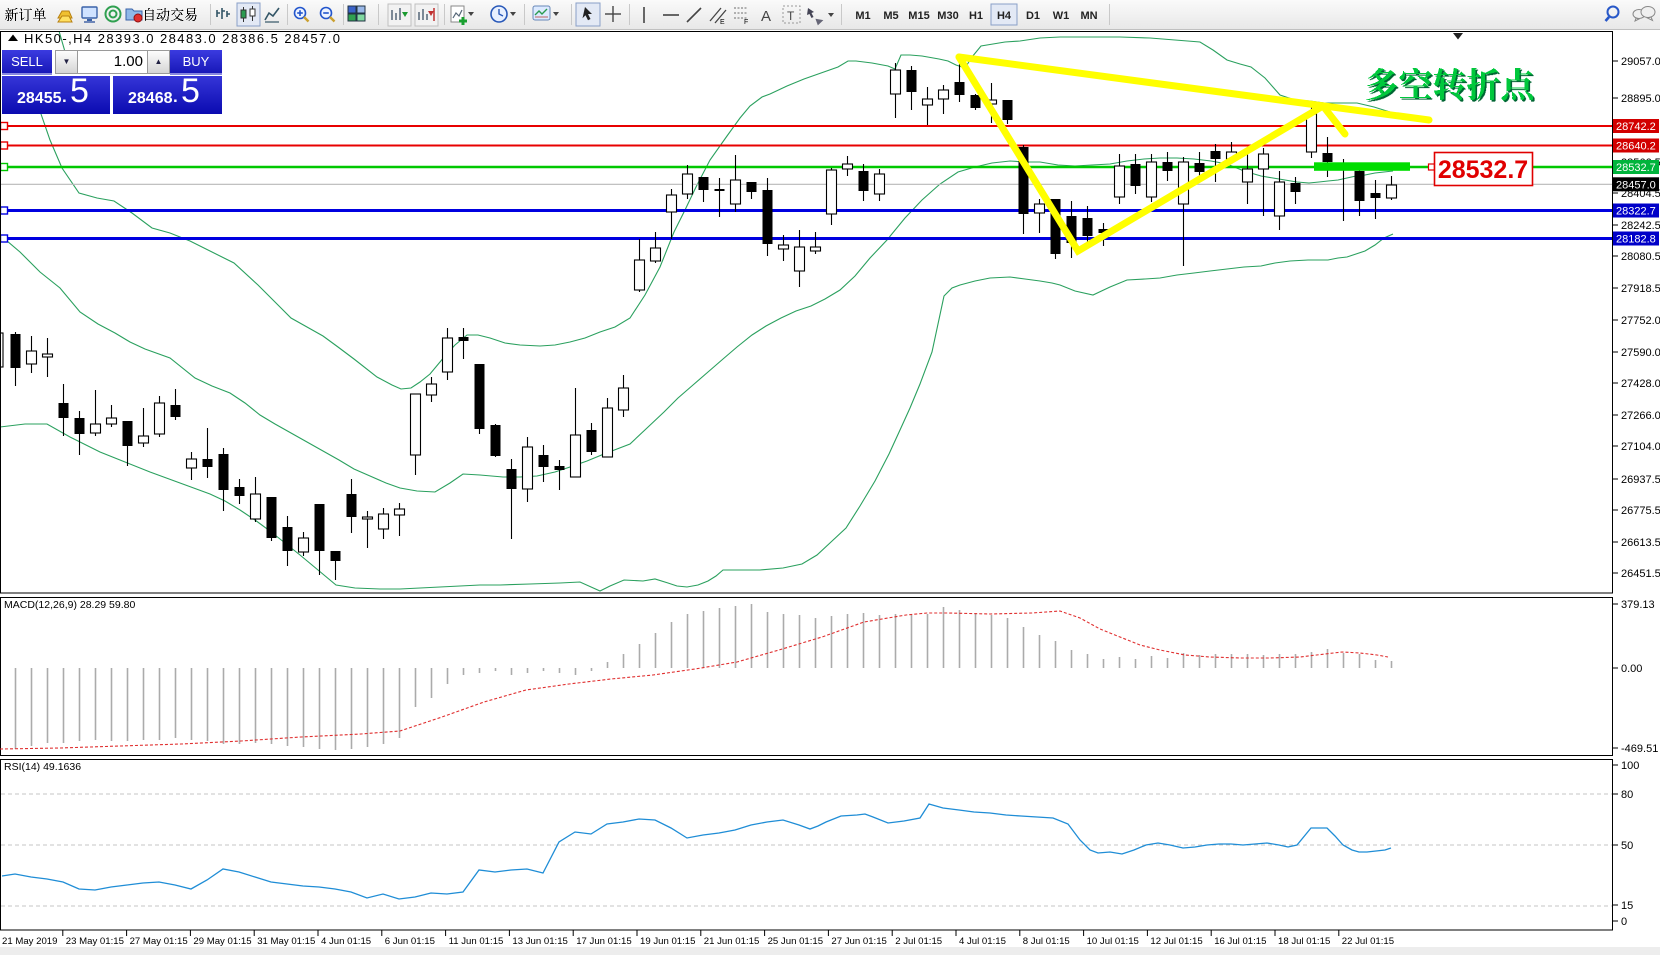 The height and width of the screenshot is (955, 1660). I want to click on svg-text: MACD(12,26,9) 28.29 59.80, so click(69, 605).